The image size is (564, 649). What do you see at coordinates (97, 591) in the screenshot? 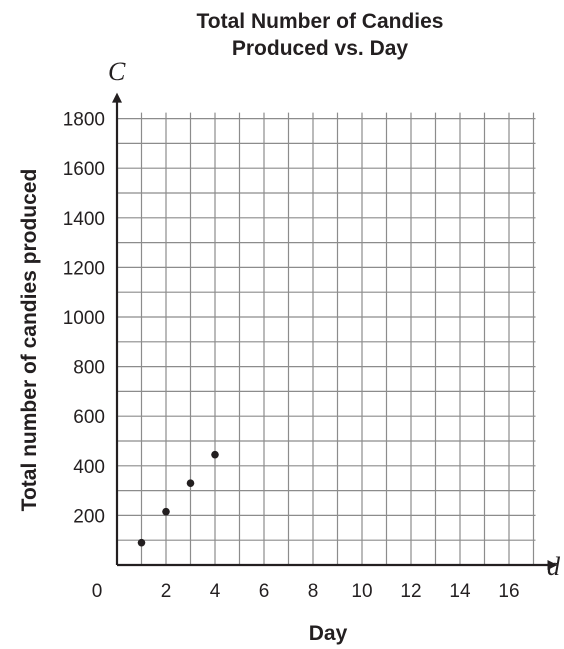
I see `x-tick-label: 0` at bounding box center [97, 591].